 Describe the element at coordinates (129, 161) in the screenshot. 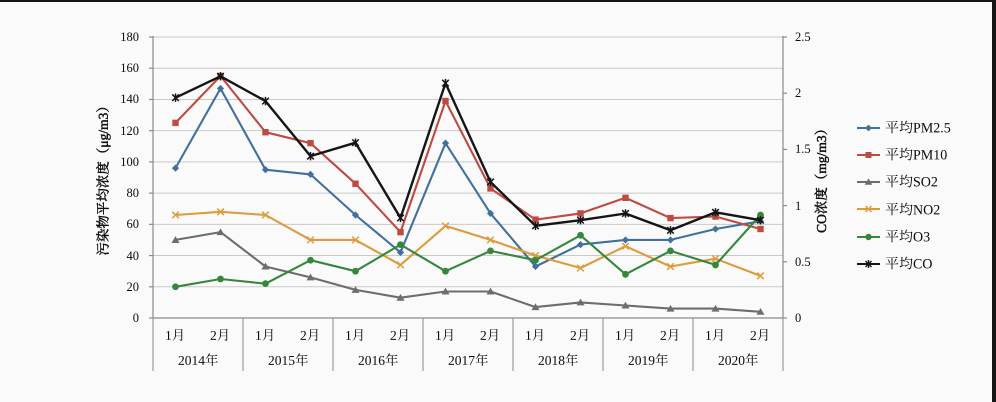

I see `left-axis-tick-label: 100` at that location.